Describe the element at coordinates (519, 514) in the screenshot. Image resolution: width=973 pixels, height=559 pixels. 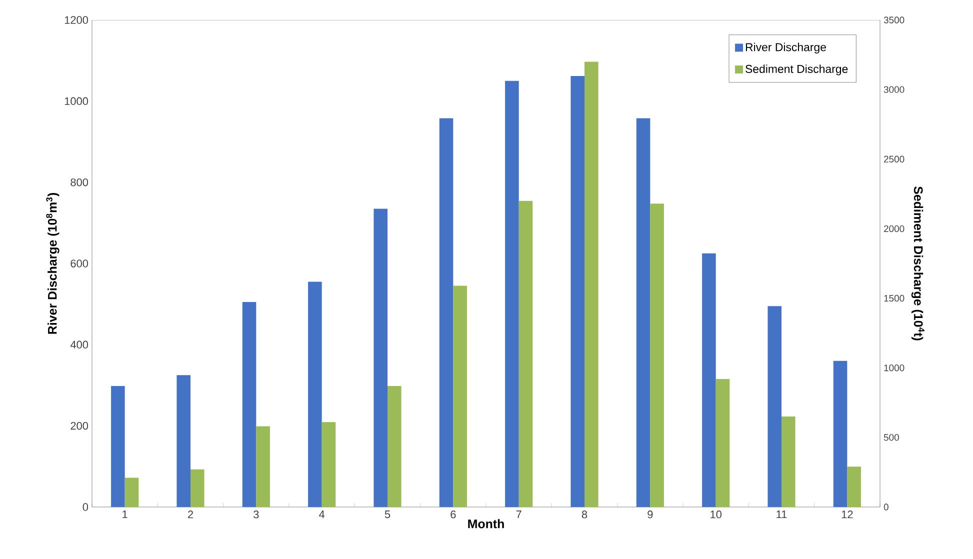
I see `x-tick-label: 7` at that location.